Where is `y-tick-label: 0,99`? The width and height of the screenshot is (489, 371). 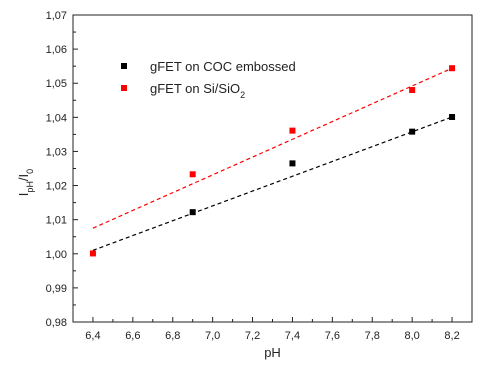
y-tick-label: 0,99 is located at coordinates (56, 289).